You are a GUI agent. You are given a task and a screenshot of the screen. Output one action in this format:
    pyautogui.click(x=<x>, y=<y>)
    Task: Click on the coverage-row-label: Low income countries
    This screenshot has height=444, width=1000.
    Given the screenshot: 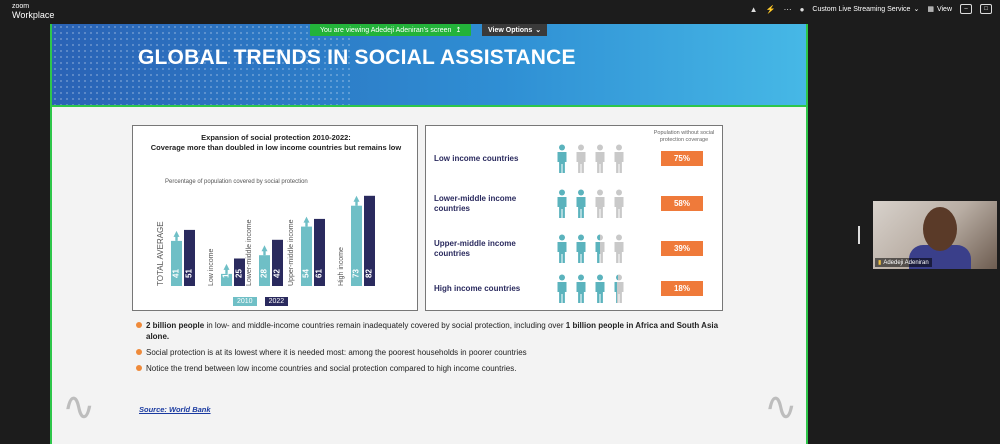 What is the action you would take?
    pyautogui.click(x=476, y=158)
    